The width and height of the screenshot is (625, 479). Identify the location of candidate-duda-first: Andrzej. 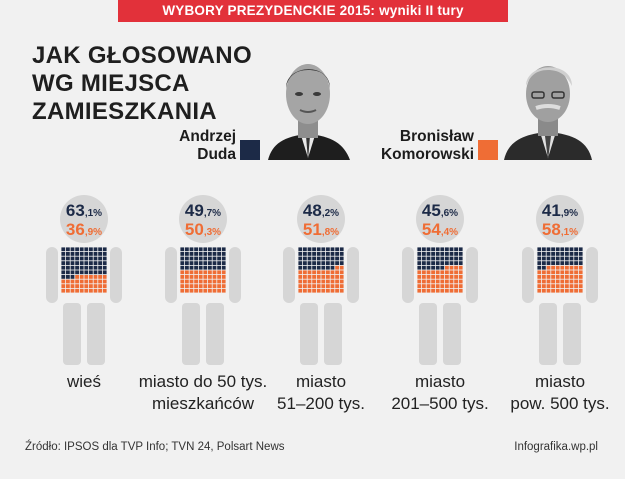
(207, 136).